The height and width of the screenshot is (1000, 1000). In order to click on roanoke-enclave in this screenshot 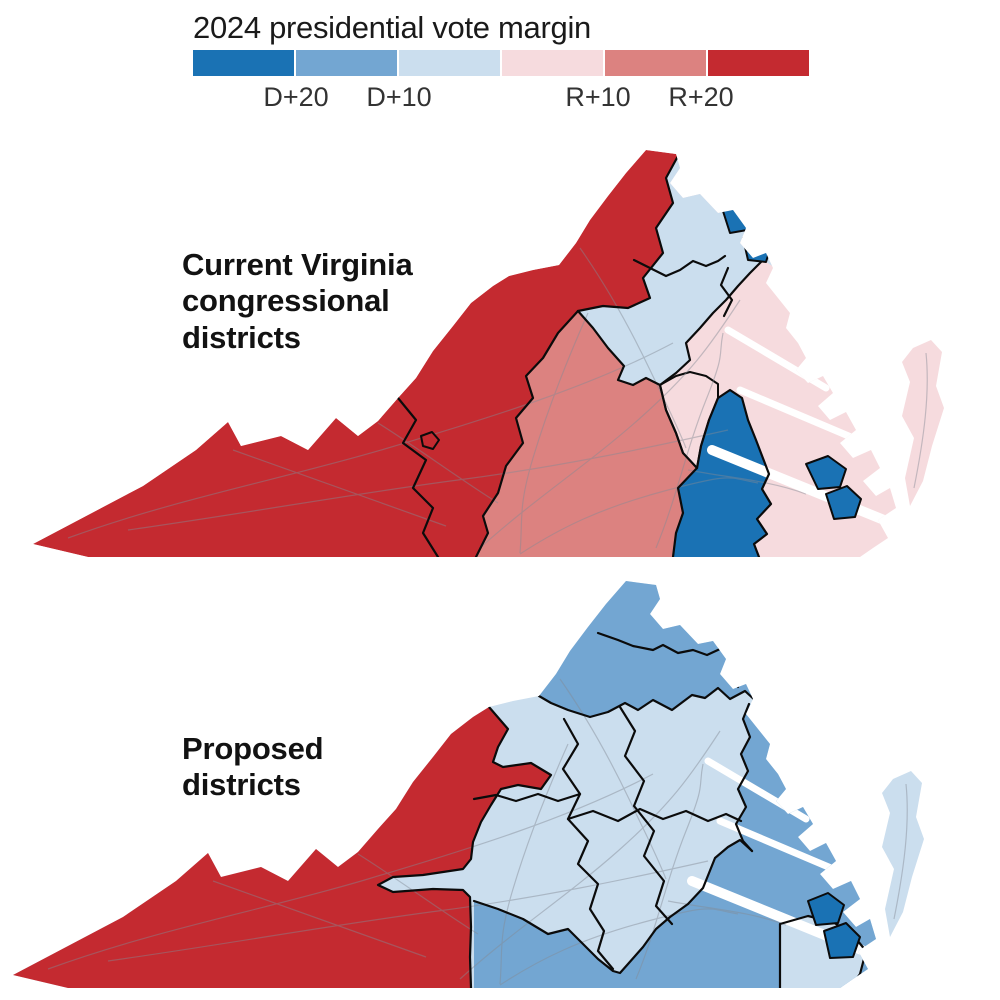, I will do `click(430, 440)`.